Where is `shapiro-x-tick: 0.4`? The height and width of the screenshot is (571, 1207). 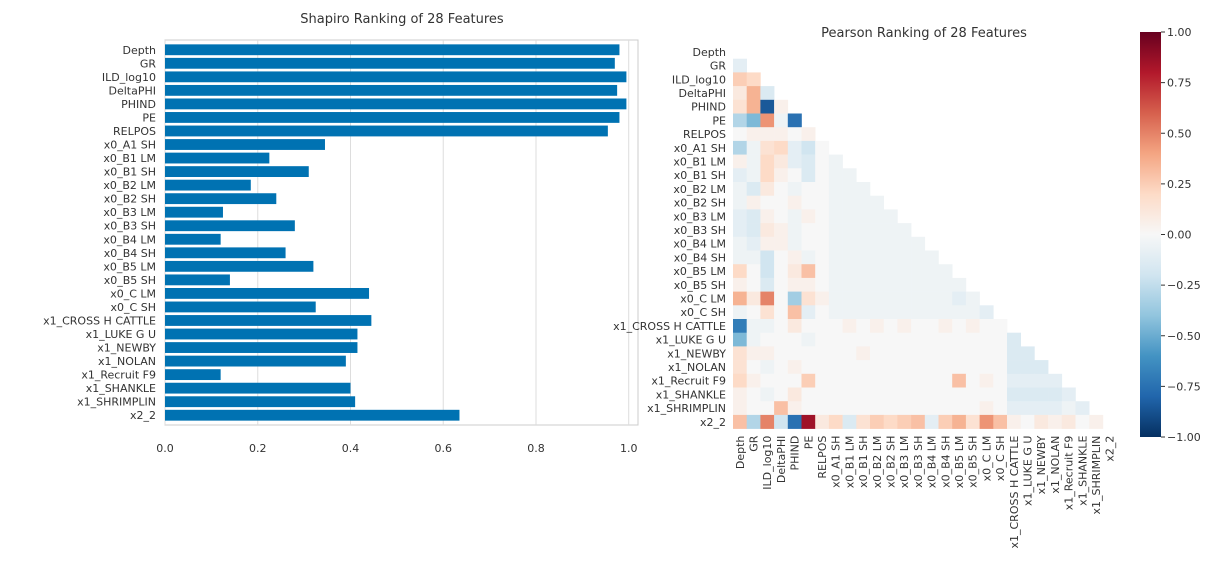 shapiro-x-tick: 0.4 is located at coordinates (351, 448).